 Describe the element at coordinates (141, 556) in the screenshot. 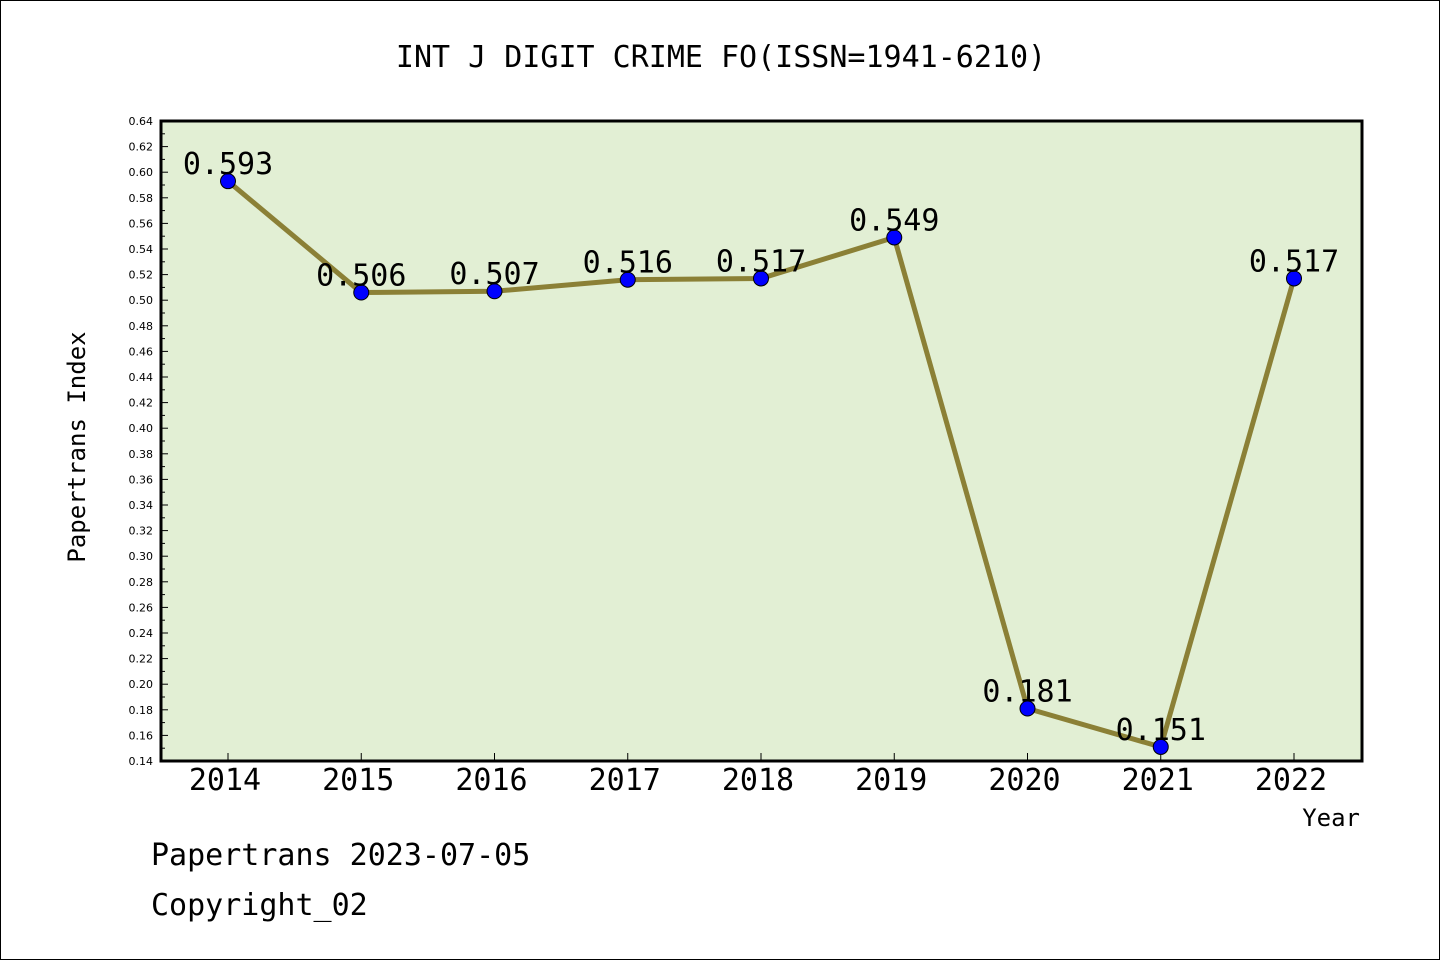

I see `y-tick-label: 0.30` at that location.